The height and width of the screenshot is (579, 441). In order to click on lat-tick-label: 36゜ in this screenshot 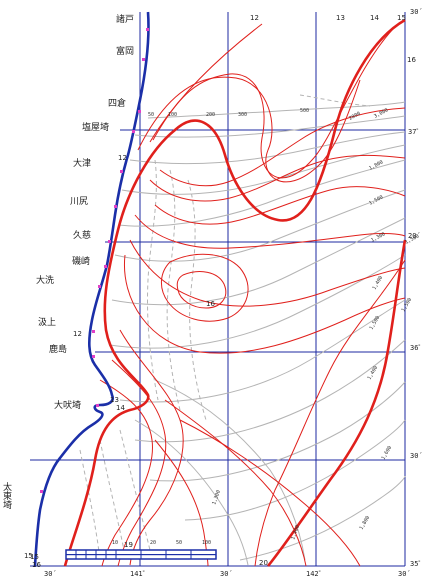, I will do `click(417, 348)`.